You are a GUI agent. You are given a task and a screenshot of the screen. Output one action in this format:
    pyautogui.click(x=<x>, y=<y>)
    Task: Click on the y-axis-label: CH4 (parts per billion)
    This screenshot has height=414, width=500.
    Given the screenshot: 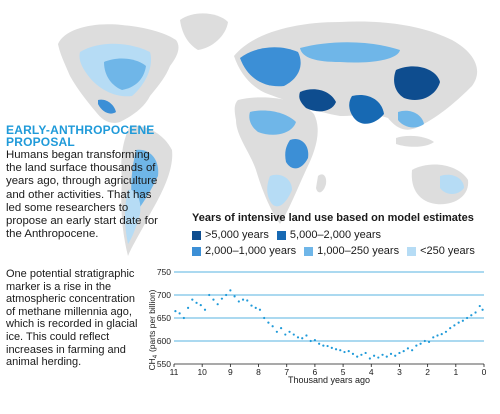 What is the action you would take?
    pyautogui.click(x=153, y=329)
    